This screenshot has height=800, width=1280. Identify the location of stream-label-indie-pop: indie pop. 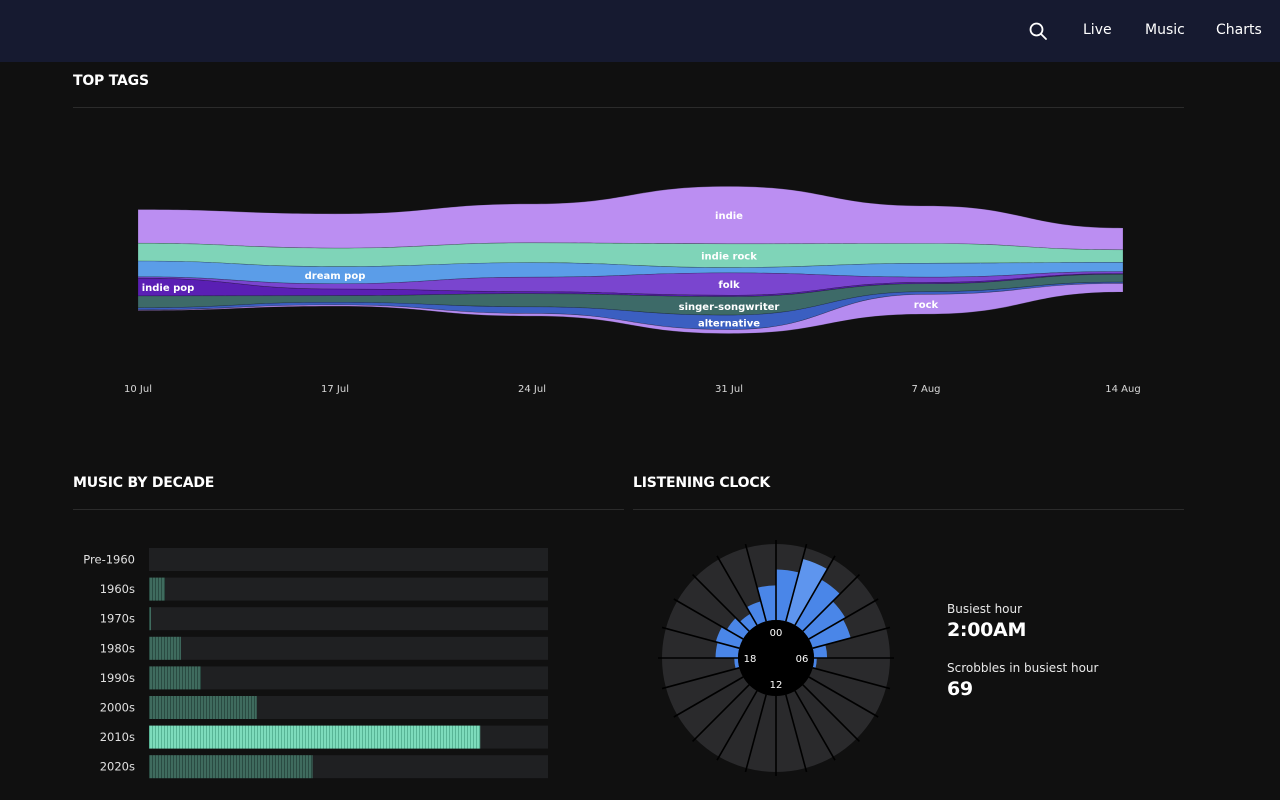
(168, 288).